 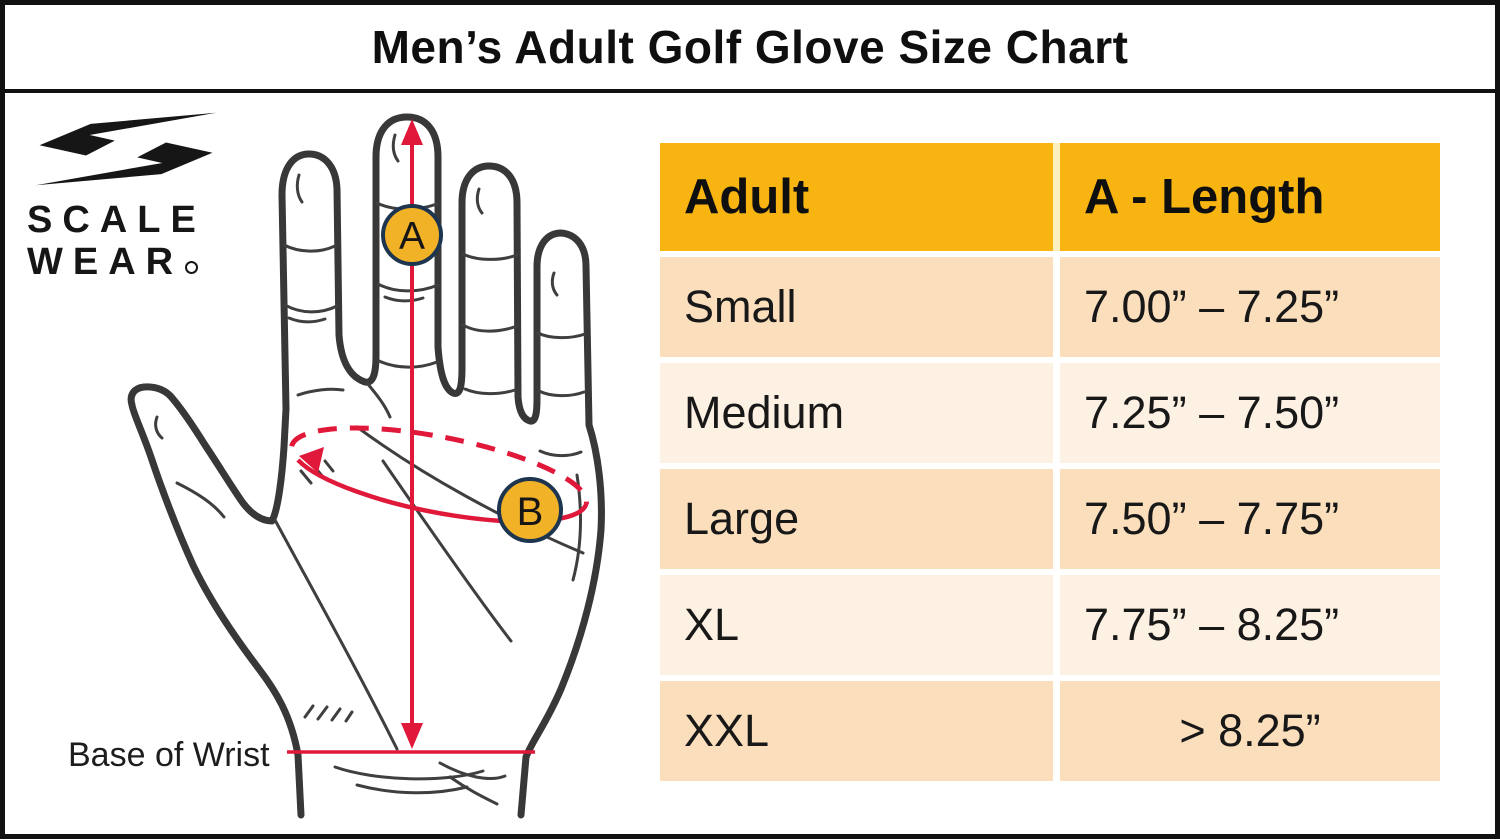 I want to click on header-cell-size: Adult, so click(x=856, y=197).